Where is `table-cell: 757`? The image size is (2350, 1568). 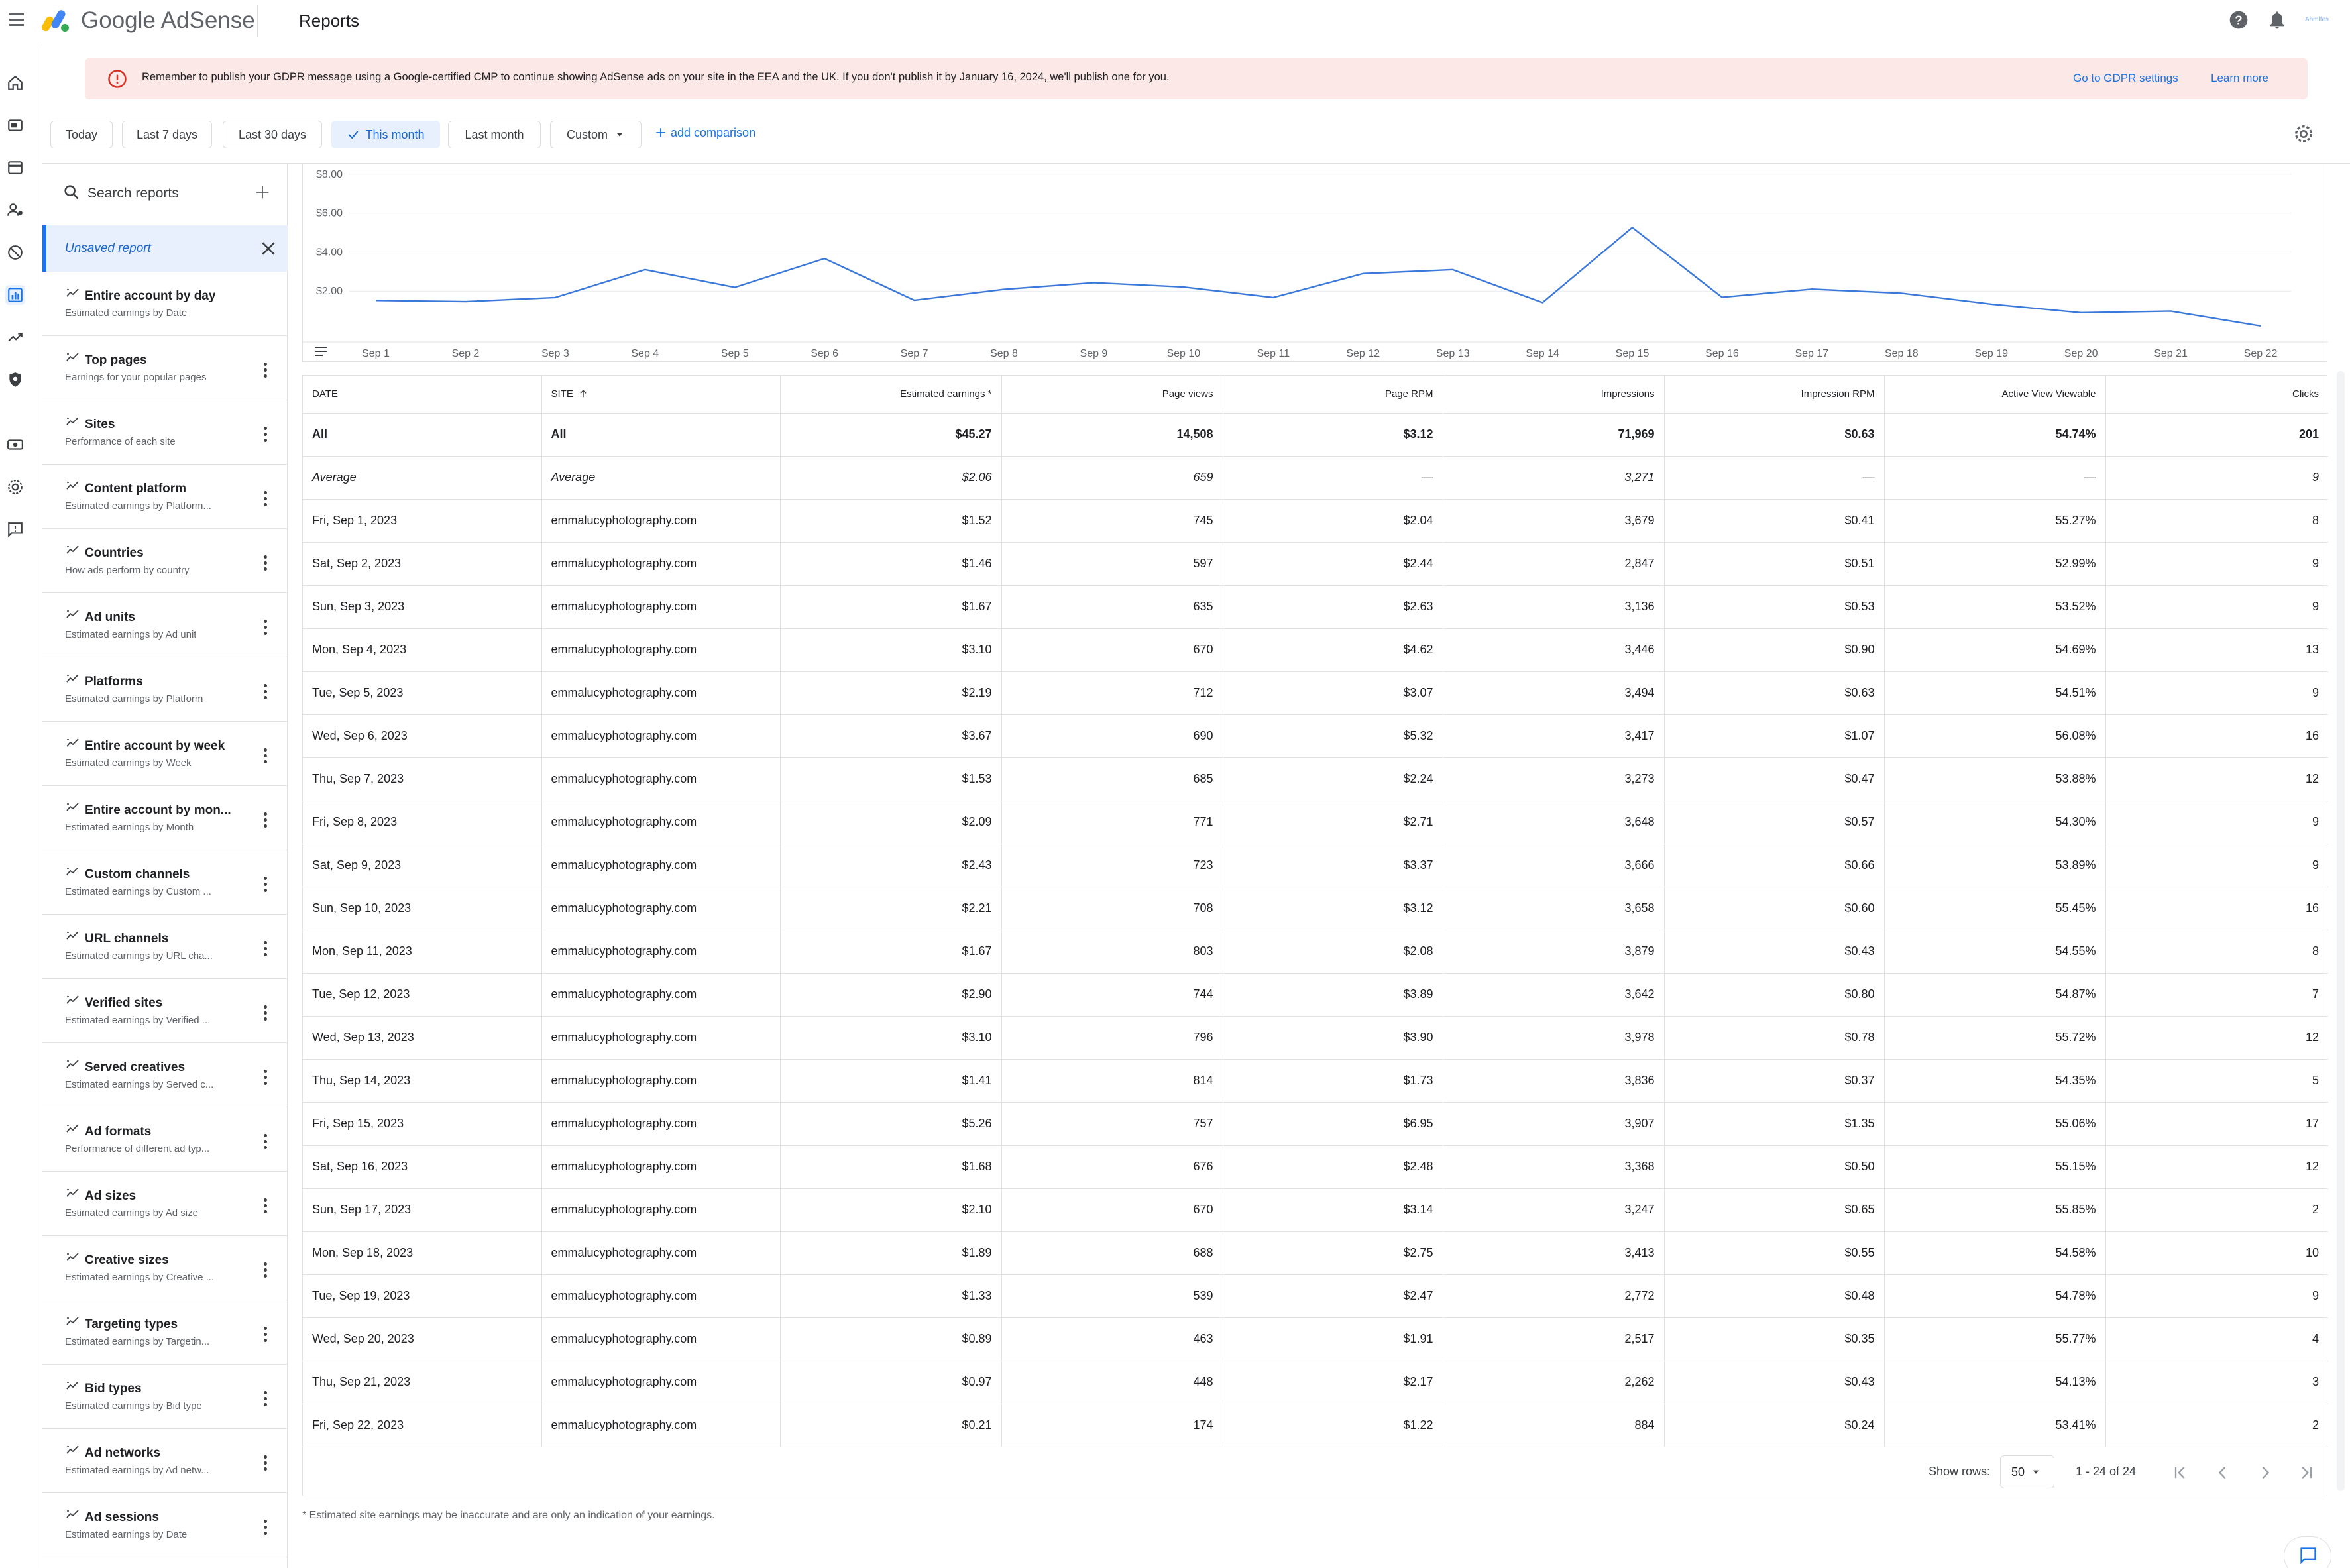 table-cell: 757 is located at coordinates (1112, 1124).